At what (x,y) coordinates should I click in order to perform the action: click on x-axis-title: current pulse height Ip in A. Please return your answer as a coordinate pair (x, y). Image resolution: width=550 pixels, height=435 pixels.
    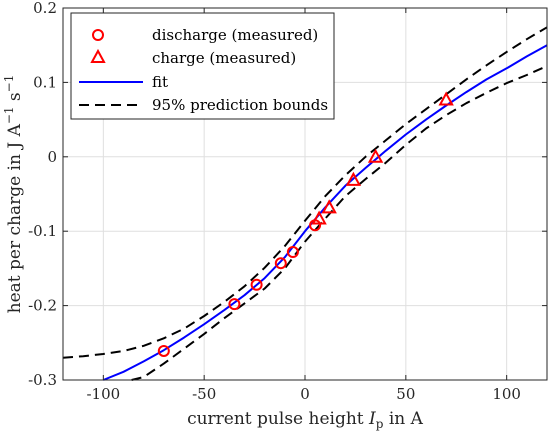
    Looking at the image, I should click on (305, 420).